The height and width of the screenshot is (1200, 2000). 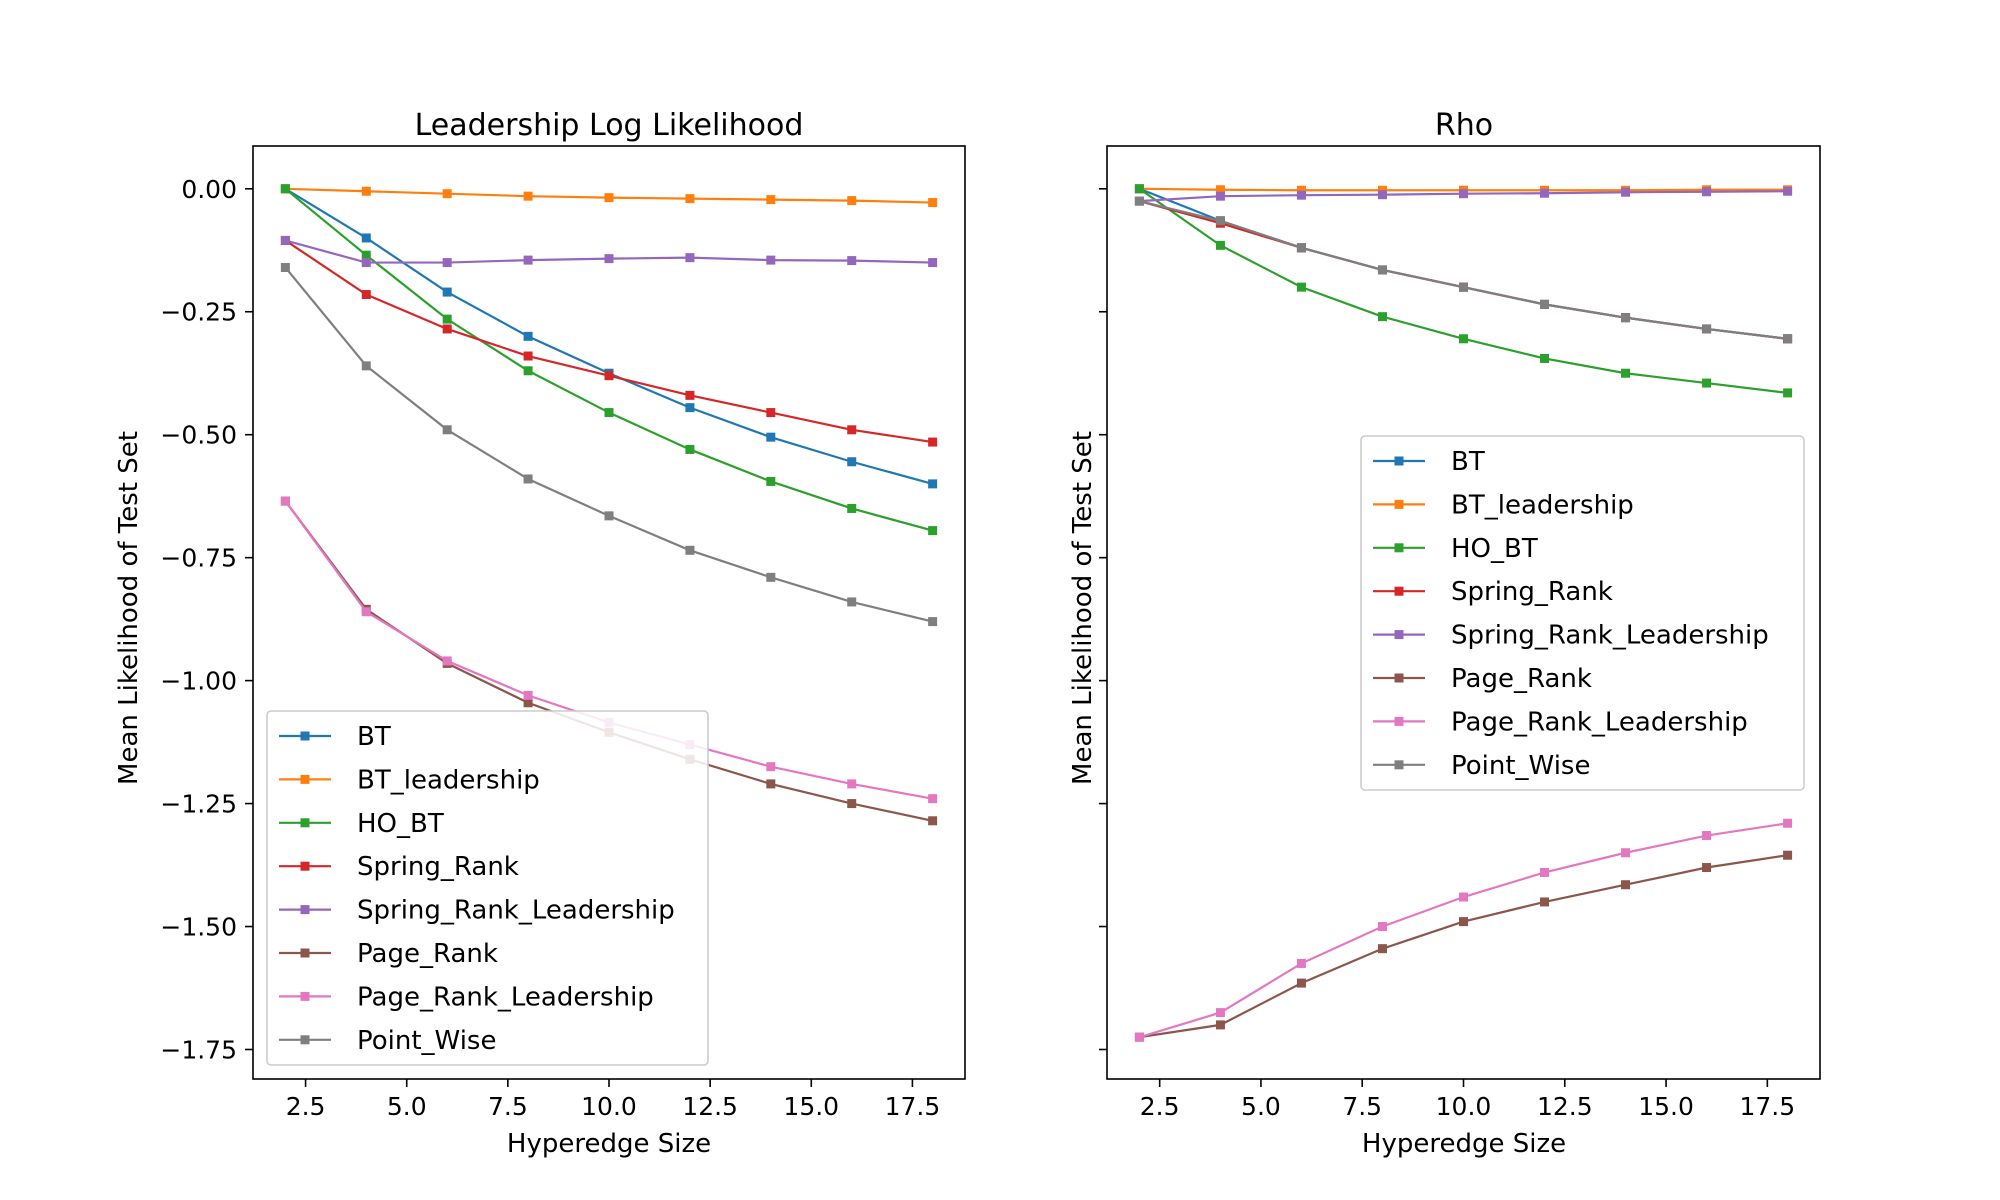 What do you see at coordinates (1464, 1106) in the screenshot?
I see `right-x-tick-label: 10.0` at bounding box center [1464, 1106].